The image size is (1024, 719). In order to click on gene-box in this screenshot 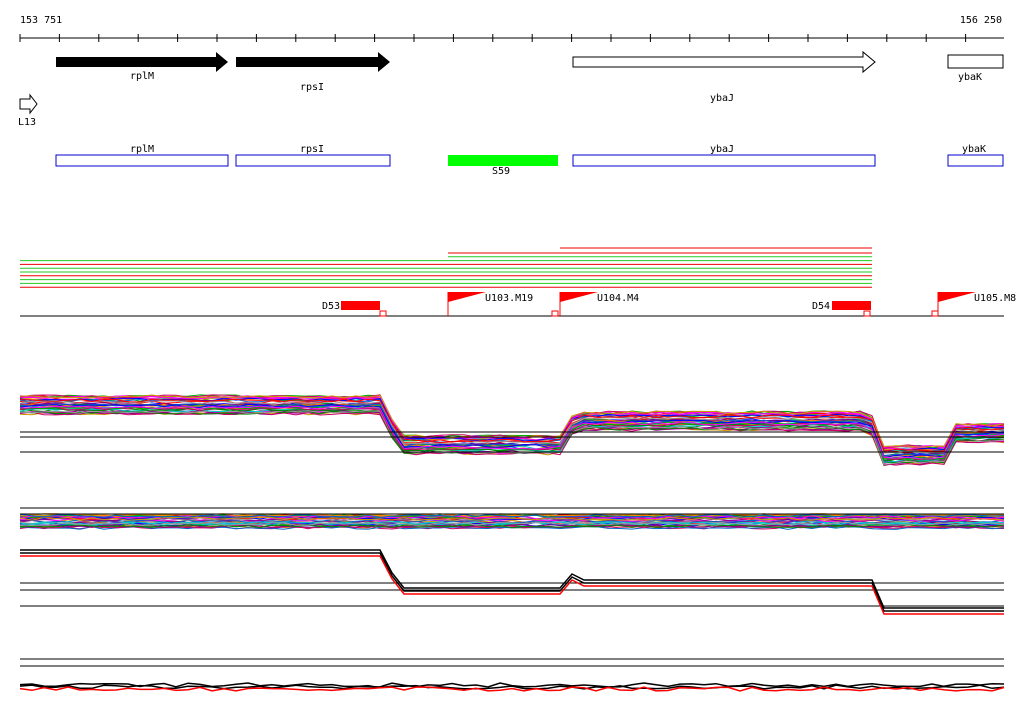, I will do `click(975, 61)`.